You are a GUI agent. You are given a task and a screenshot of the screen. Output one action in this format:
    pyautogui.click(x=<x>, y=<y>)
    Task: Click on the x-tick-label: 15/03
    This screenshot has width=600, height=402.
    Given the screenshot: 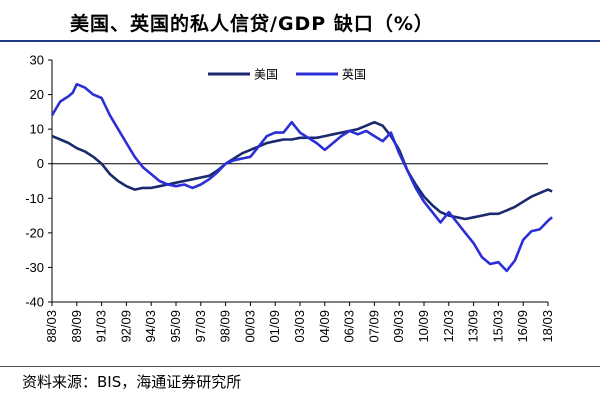 What is the action you would take?
    pyautogui.click(x=497, y=326)
    